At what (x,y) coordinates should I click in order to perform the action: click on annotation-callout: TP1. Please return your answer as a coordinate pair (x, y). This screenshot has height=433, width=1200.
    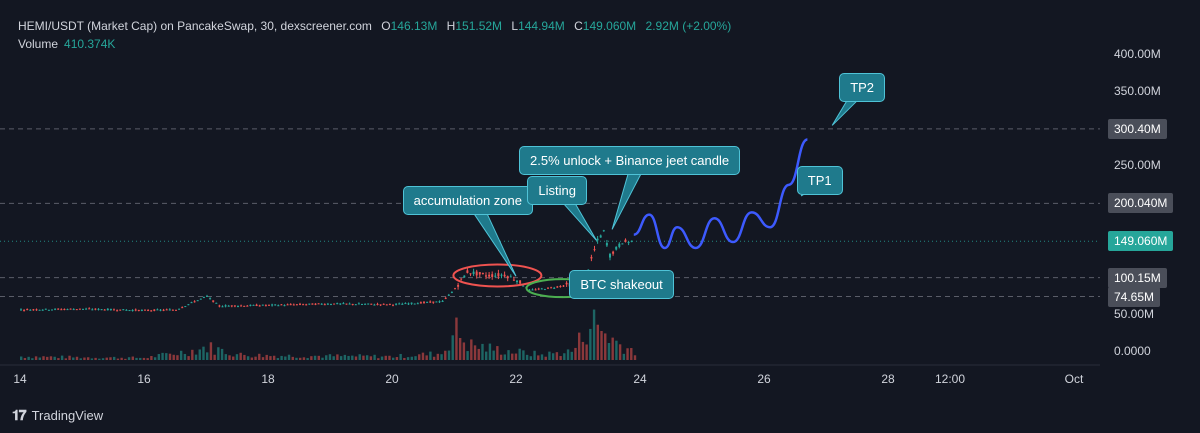
    Looking at the image, I should click on (819, 180).